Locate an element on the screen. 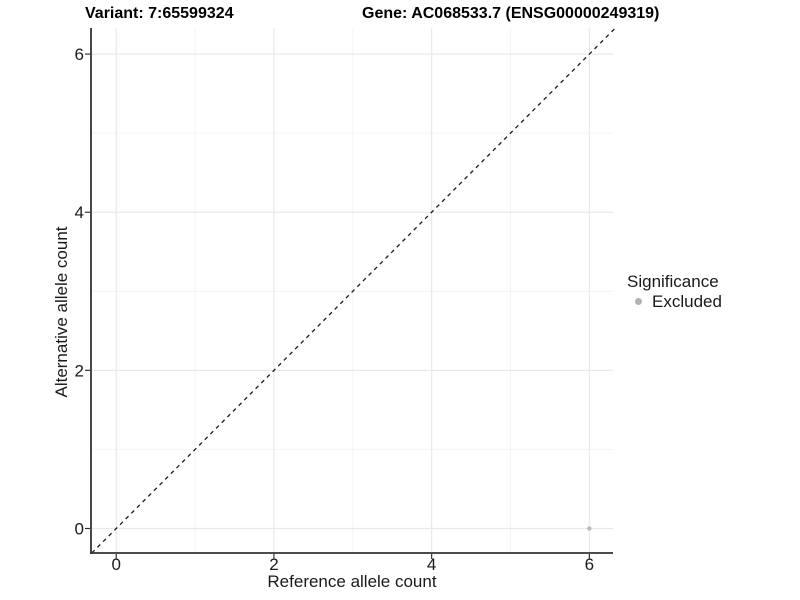 The image size is (800, 600). legend: Significance Excluded is located at coordinates (674, 292).